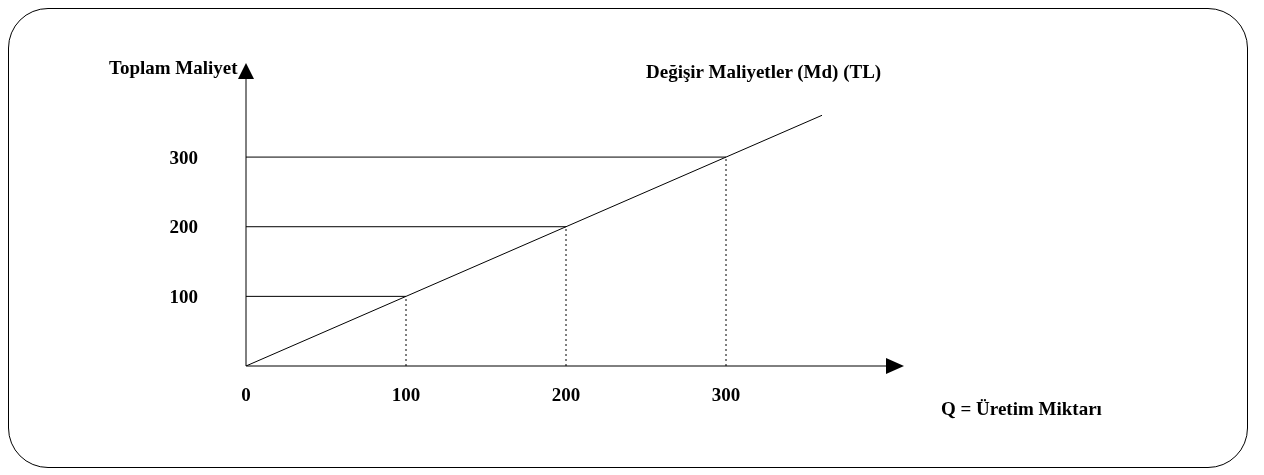  Describe the element at coordinates (173, 68) in the screenshot. I see `y-axis-title: Toplam Maliyet` at that location.